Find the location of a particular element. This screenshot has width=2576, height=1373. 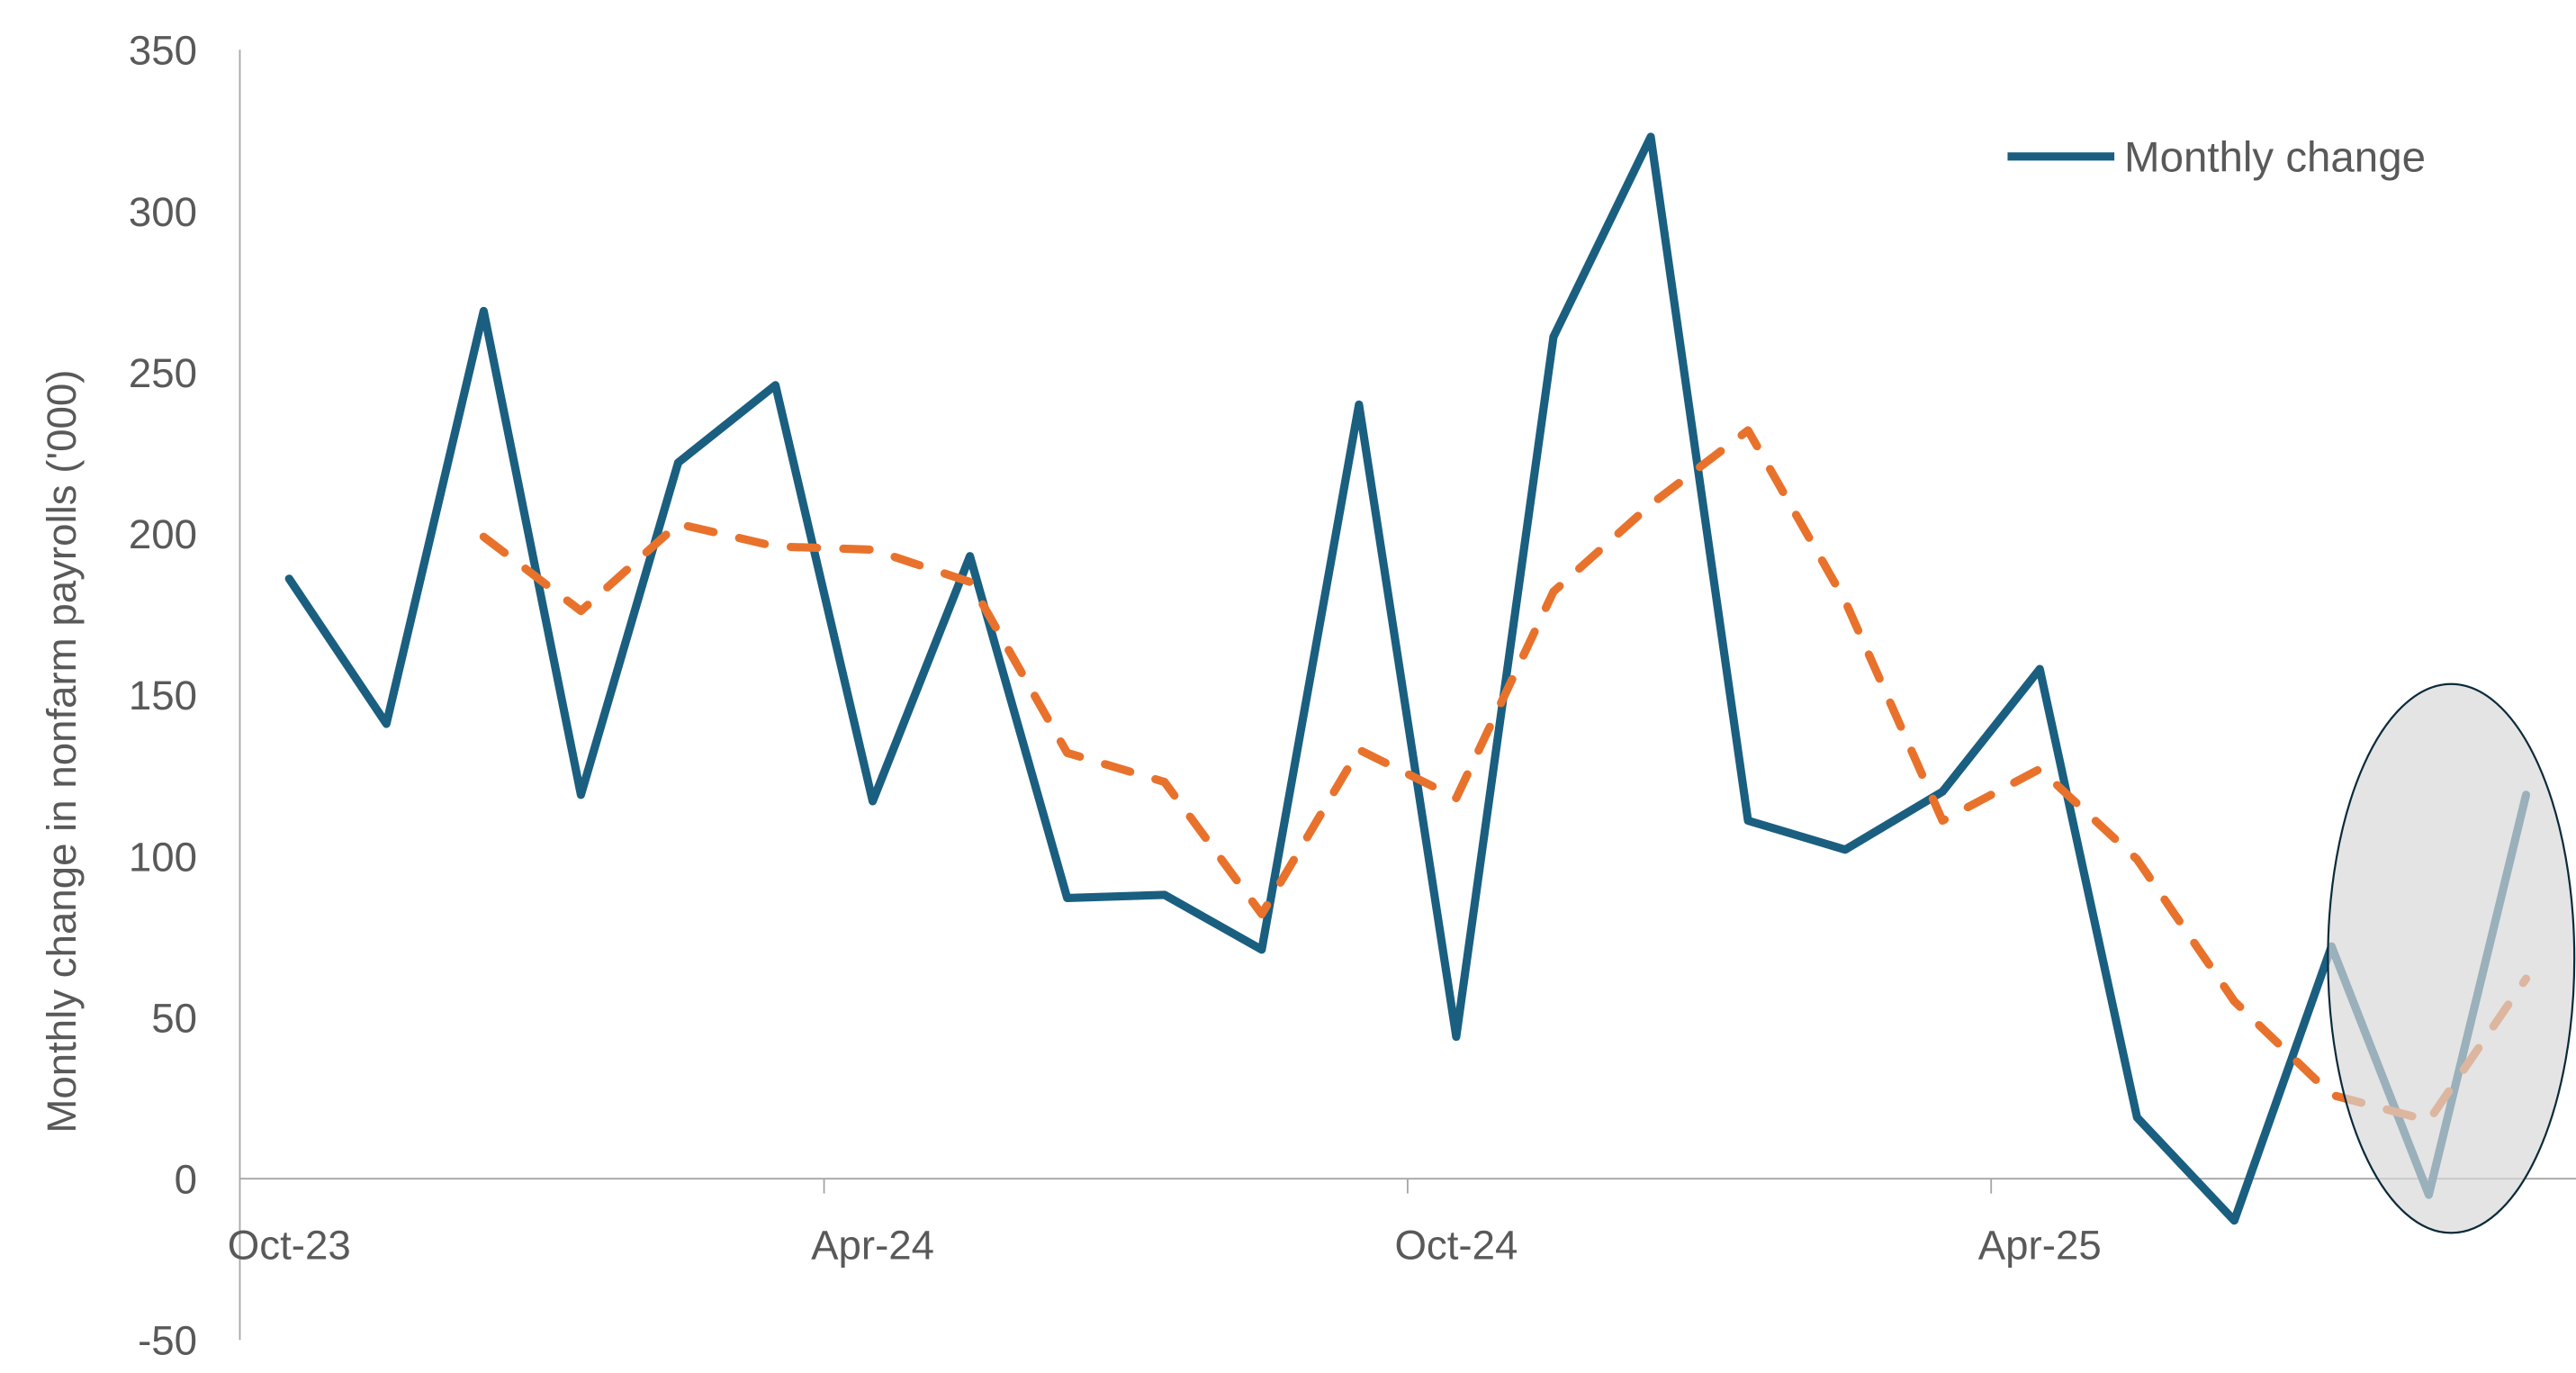

legend: Monthly change is located at coordinates (2216, 157).